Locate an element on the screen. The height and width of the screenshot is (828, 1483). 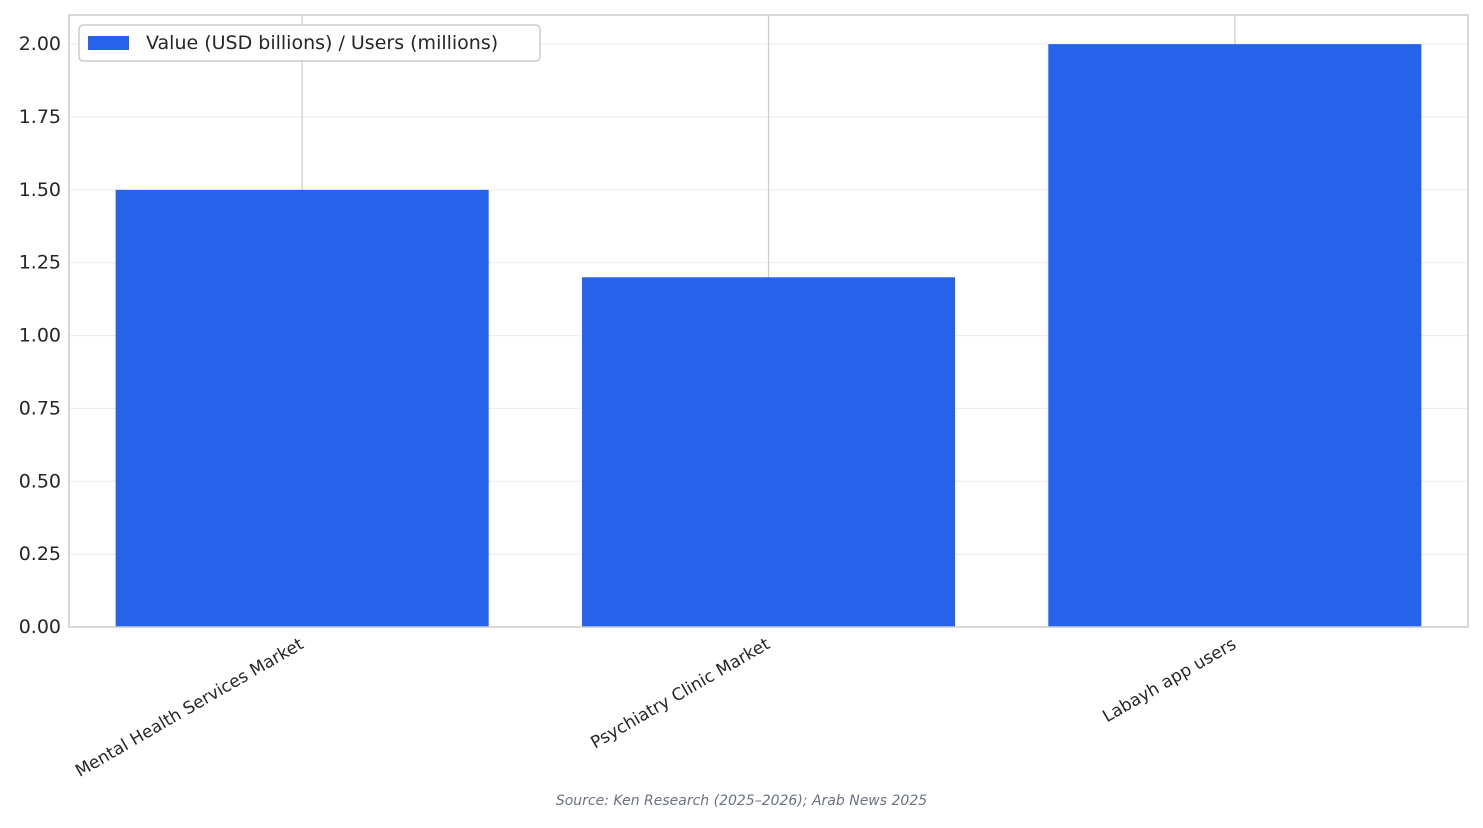
y-tick-label: 1.00 is located at coordinates (40, 336).